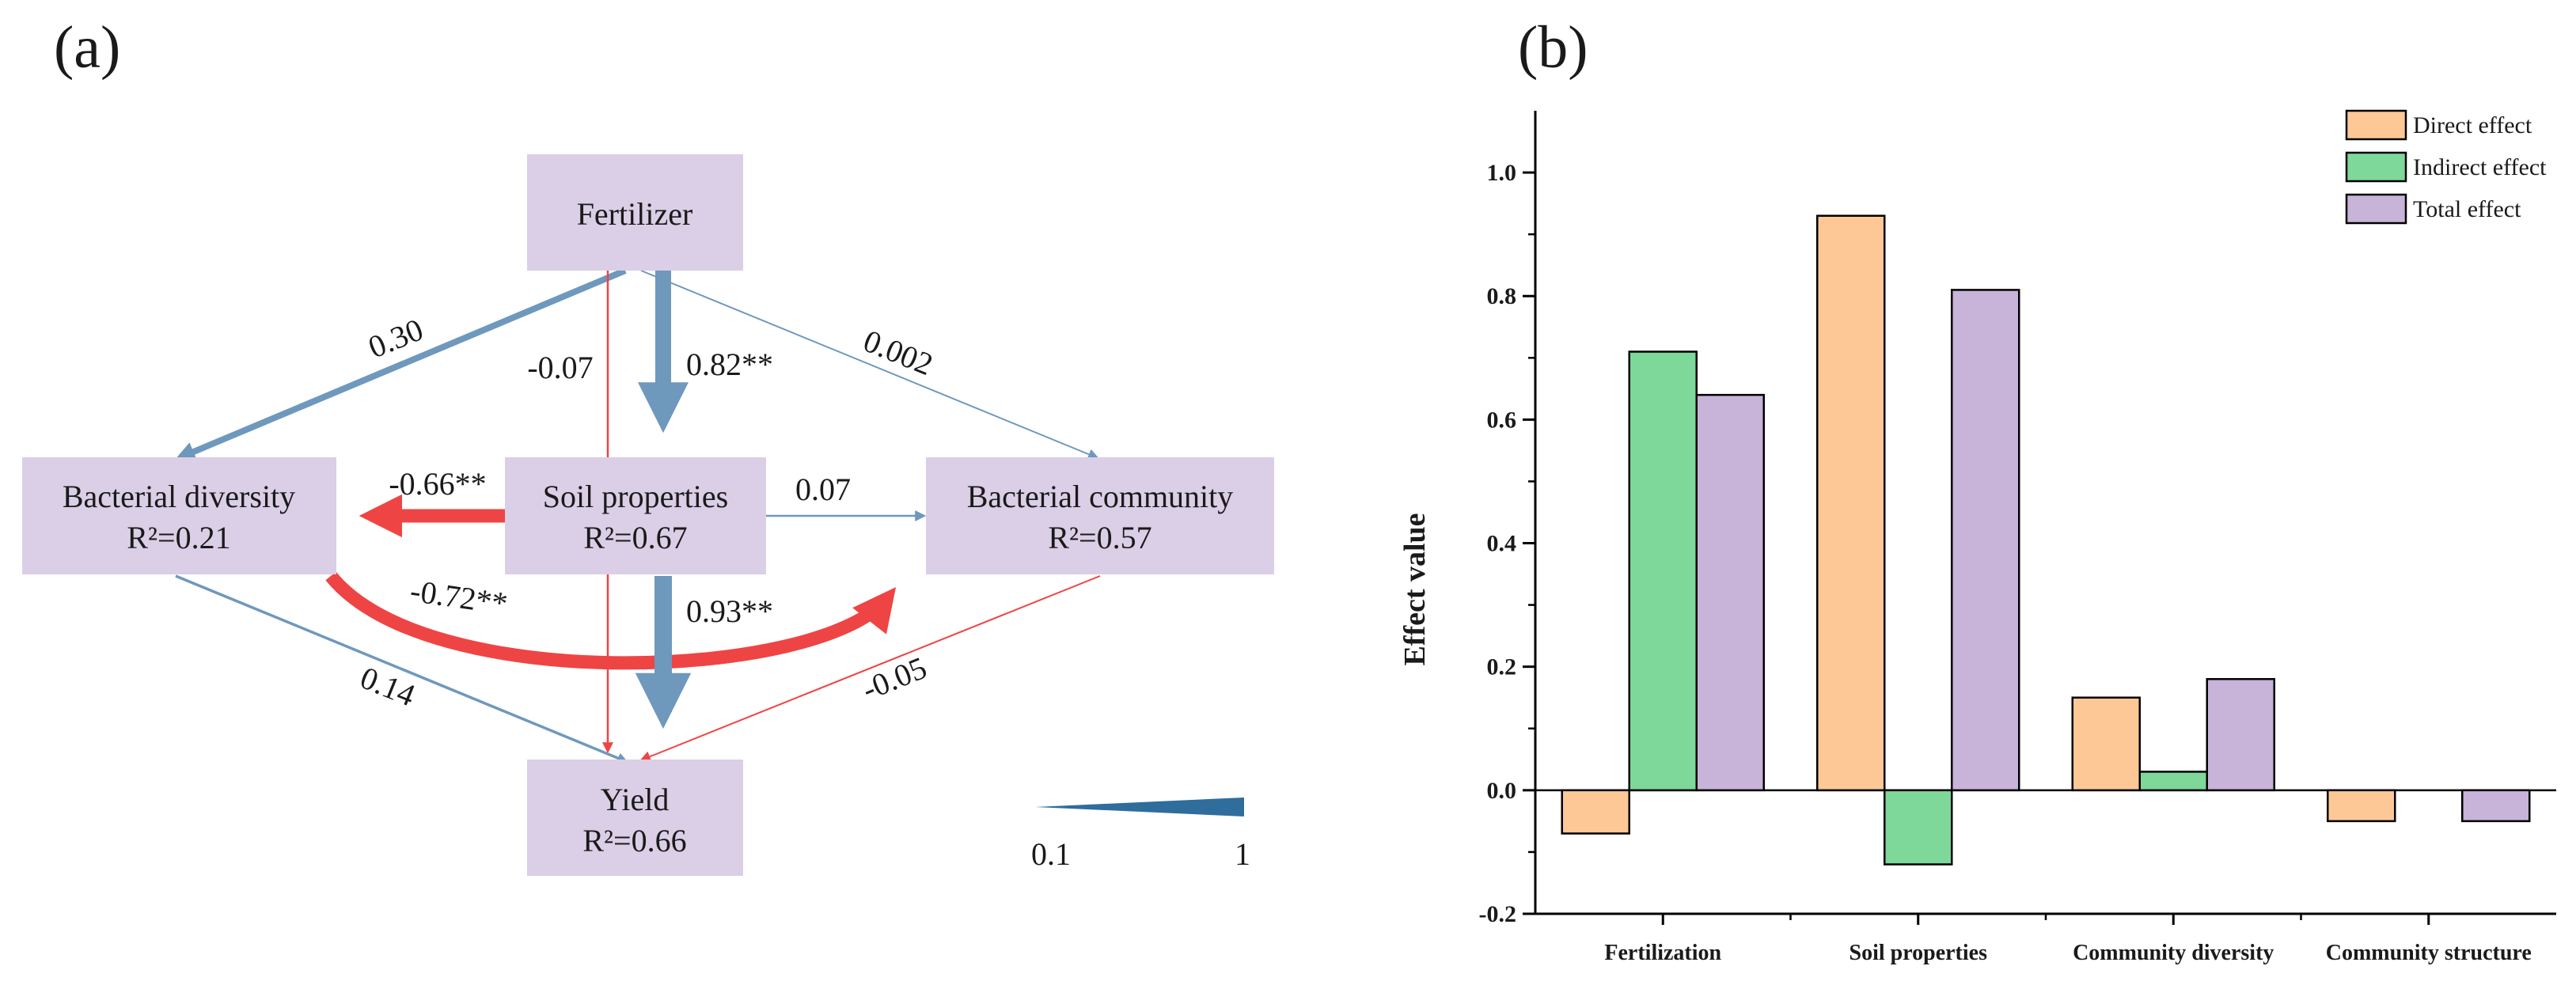 Image resolution: width=2576 pixels, height=985 pixels. Describe the element at coordinates (1502, 791) in the screenshot. I see `y-tick-label: 0.0` at that location.